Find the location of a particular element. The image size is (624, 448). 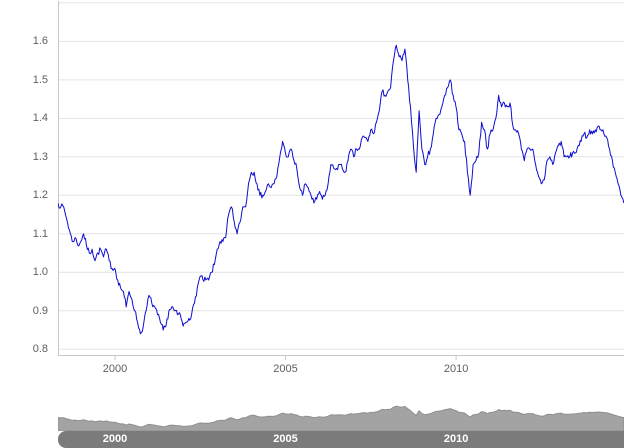

y-axis-label: 1.0 is located at coordinates (40, 272).